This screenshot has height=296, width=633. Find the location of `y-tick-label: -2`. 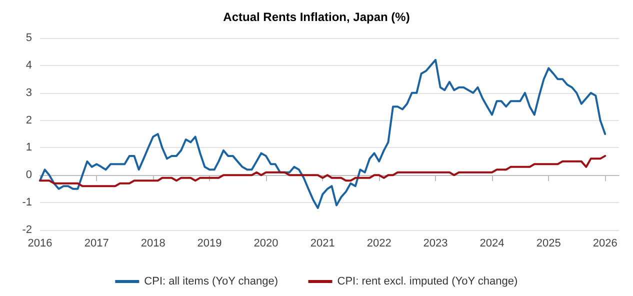

y-tick-label: -2 is located at coordinates (27, 230).